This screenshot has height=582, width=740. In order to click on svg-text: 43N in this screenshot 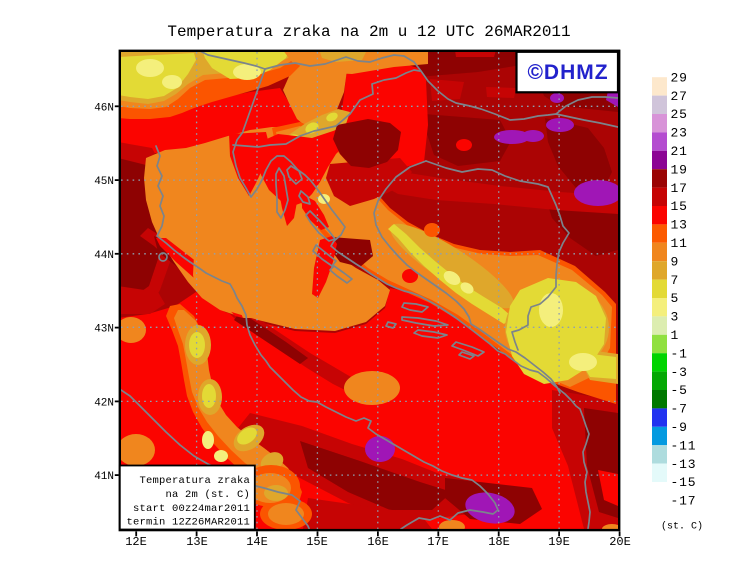, I will do `click(104, 330)`.